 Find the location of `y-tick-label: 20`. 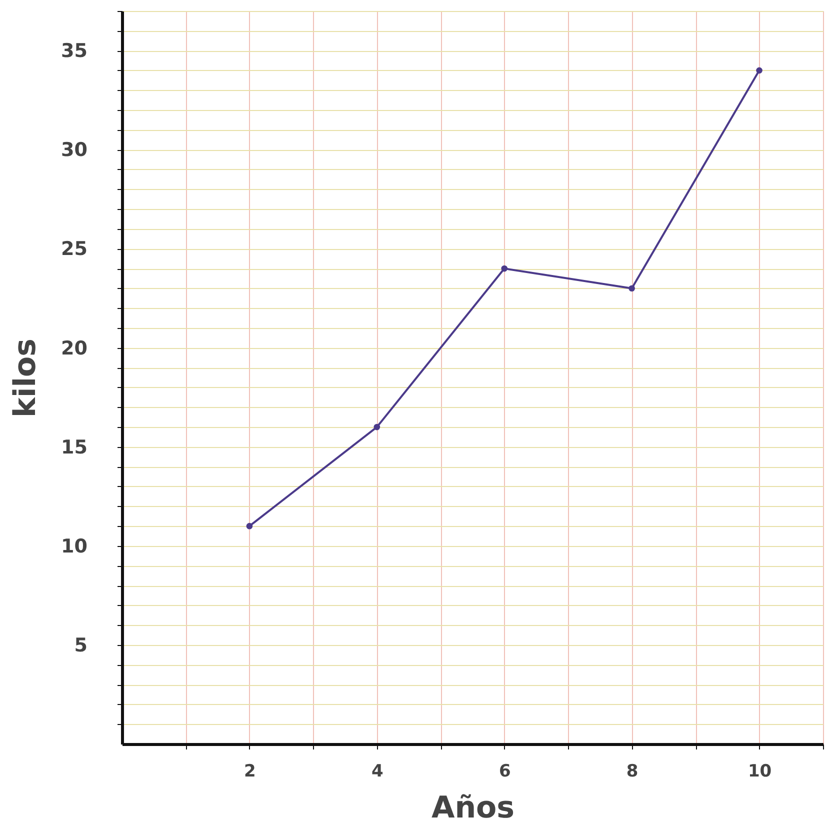

y-tick-label: 20 is located at coordinates (74, 348).